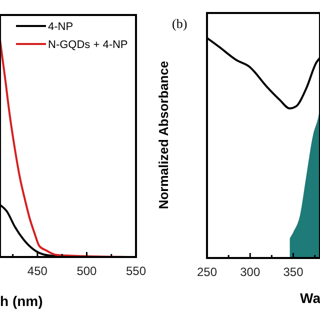 Image resolution: width=320 pixels, height=320 pixels. Describe the element at coordinates (87, 271) in the screenshot. I see `x-tick-label: 500` at that location.